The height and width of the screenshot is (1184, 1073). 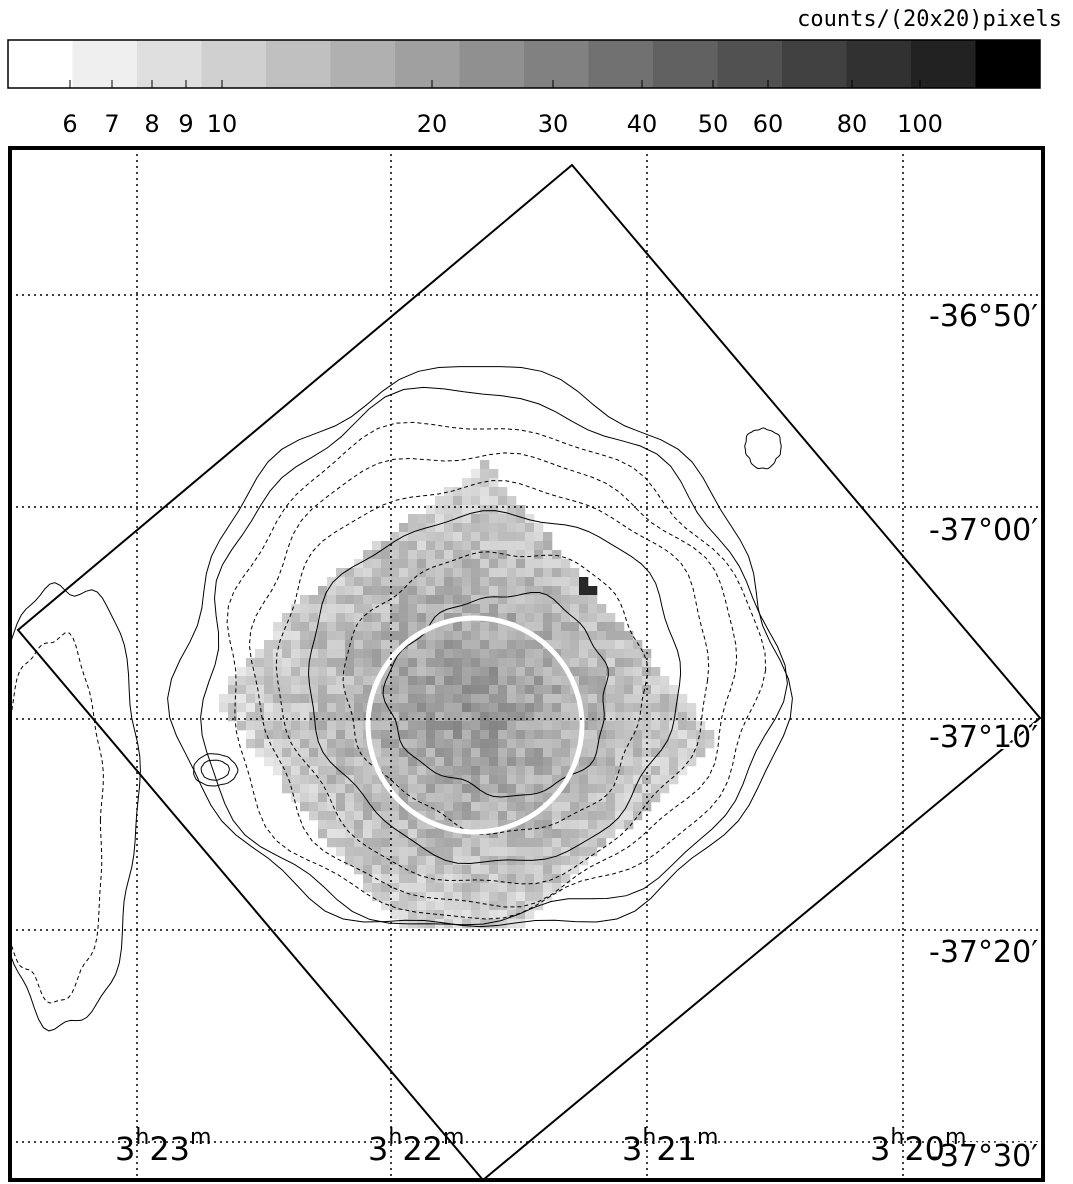 I want to click on ra-label: 3h21m, so click(x=670, y=1146).